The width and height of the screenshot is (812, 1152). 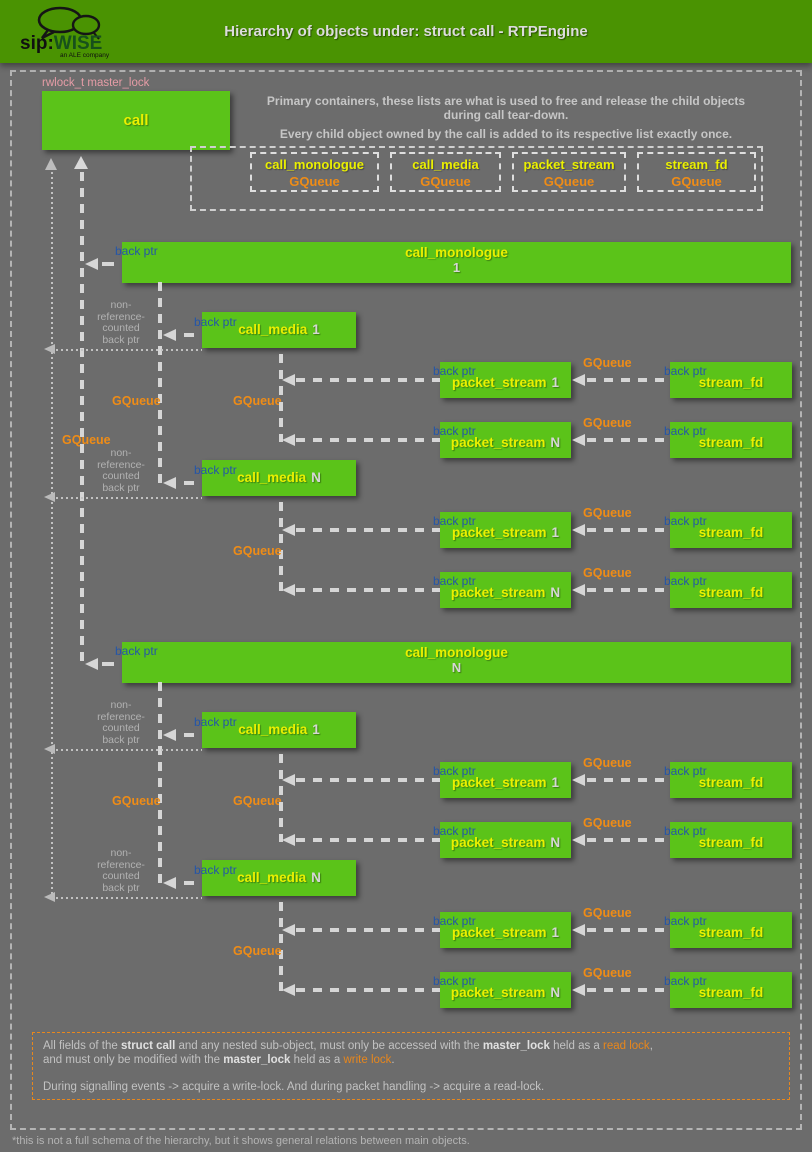 I want to click on queue-box-stream-fd: stream_fd GQueue, so click(x=696, y=172).